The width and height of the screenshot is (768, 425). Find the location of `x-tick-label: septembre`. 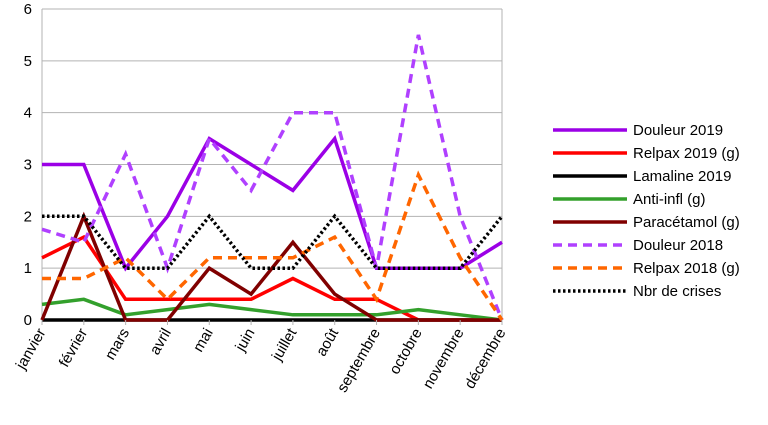

x-tick-label: septembre is located at coordinates (359, 361).